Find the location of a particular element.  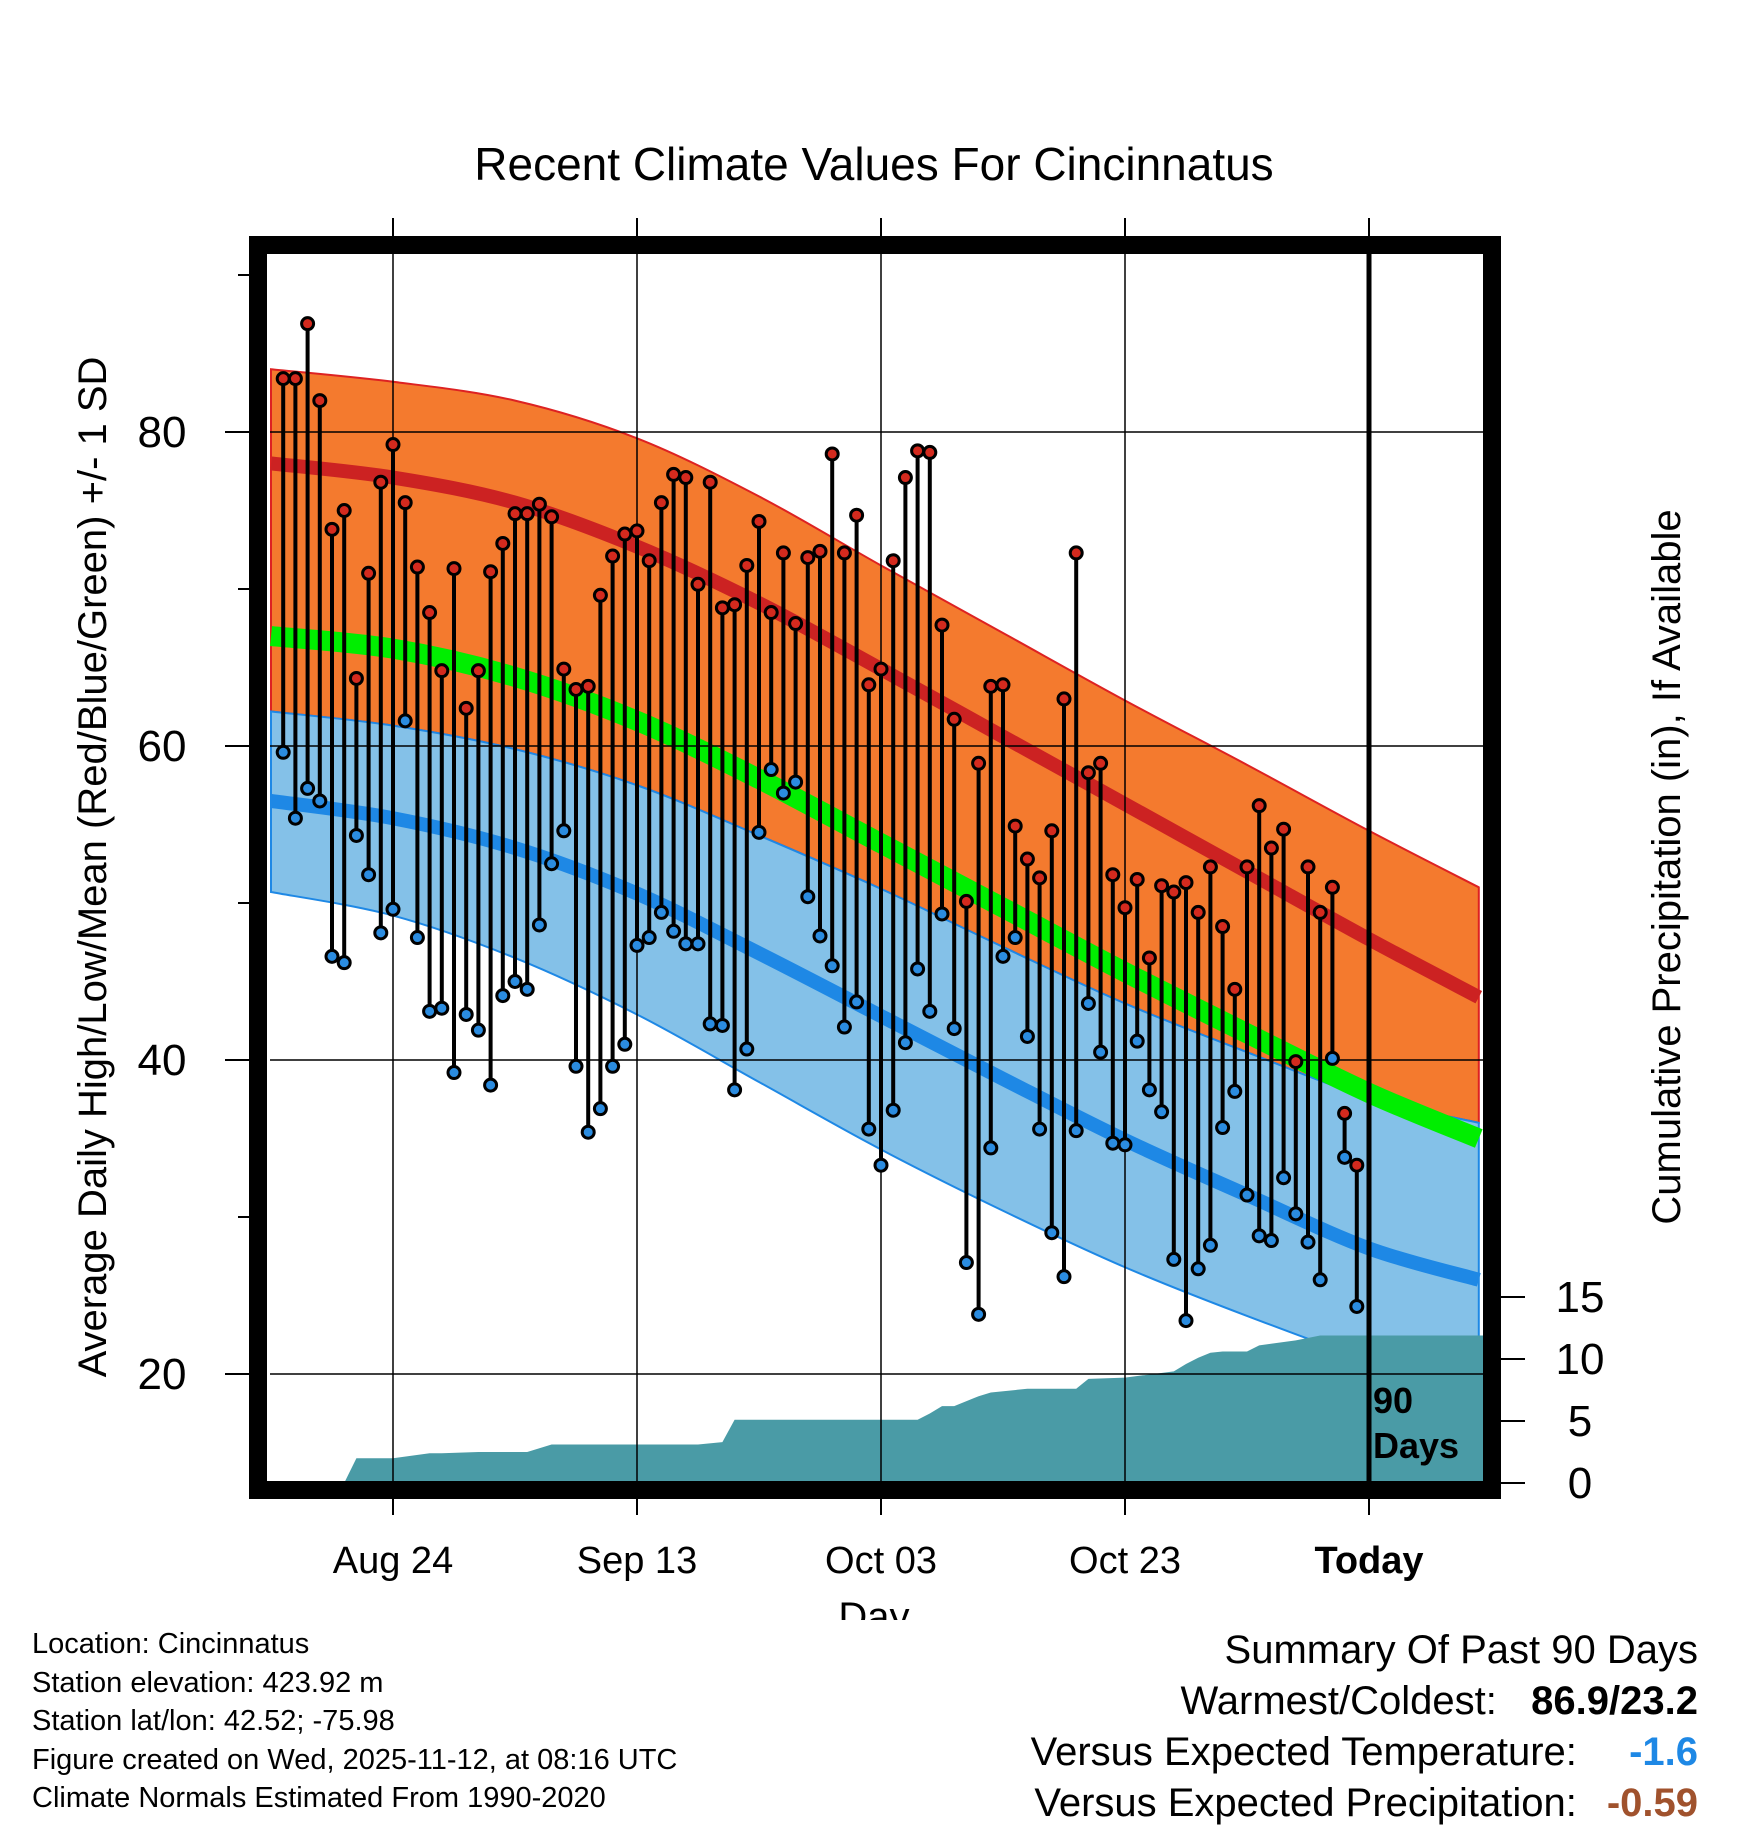

latlon-text: Station lat/lon: 42.52; -75.98 is located at coordinates (213, 1721).